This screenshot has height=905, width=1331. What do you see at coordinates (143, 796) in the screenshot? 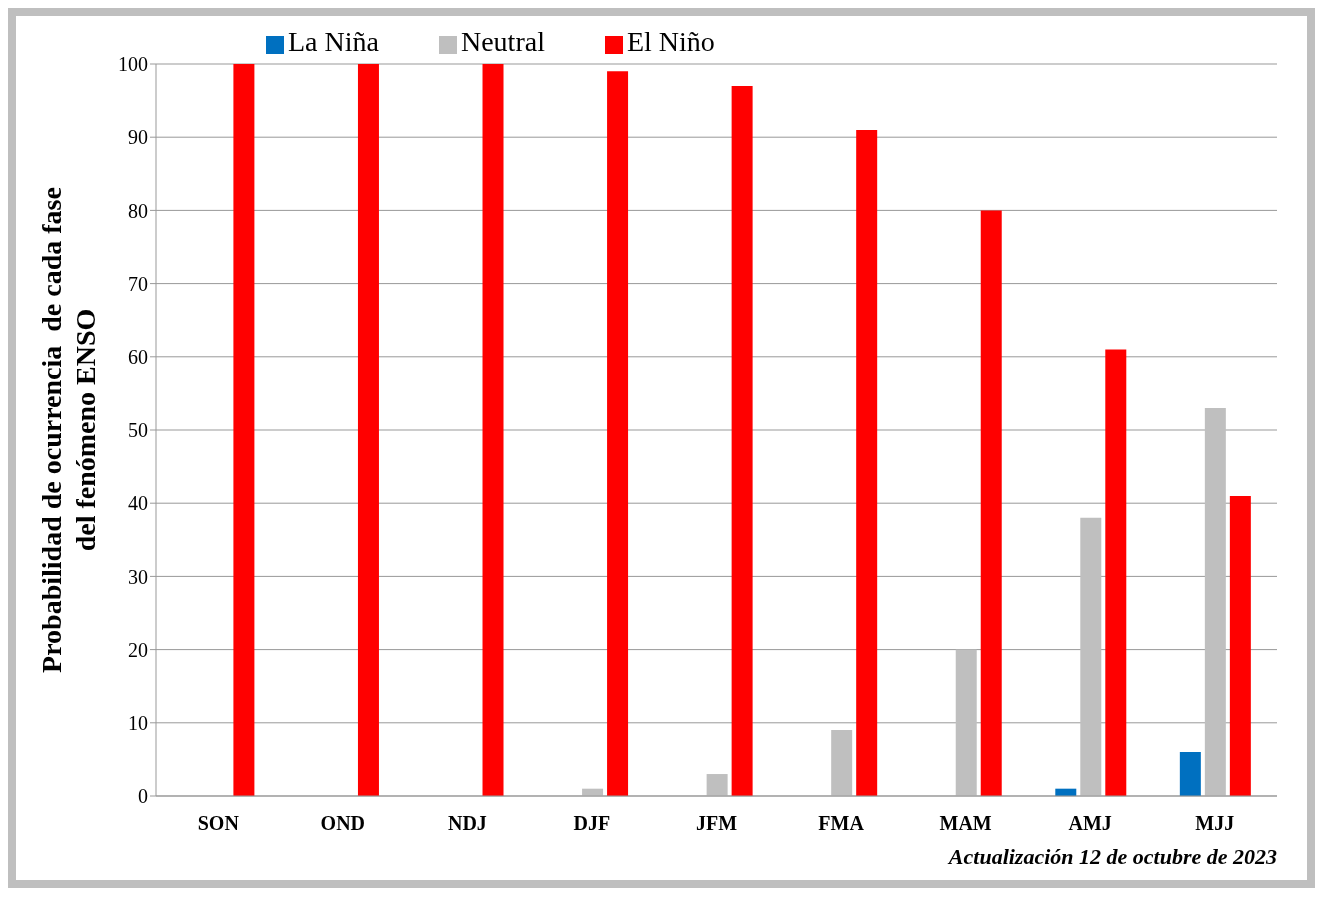
I see `y-tick-label: 0` at bounding box center [143, 796].